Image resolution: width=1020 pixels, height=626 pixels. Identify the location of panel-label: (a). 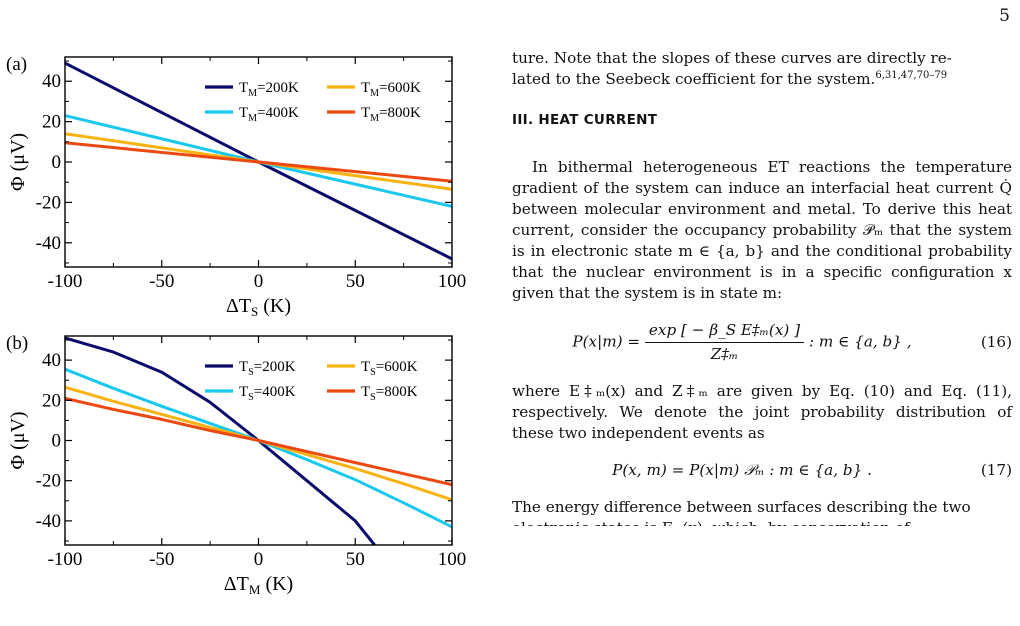
(16, 64).